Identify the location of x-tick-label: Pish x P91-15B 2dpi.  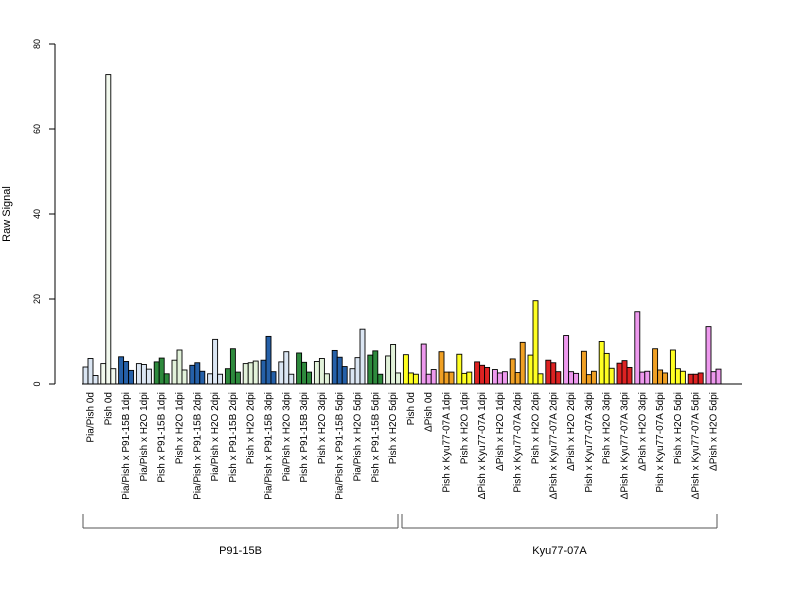
(233, 437).